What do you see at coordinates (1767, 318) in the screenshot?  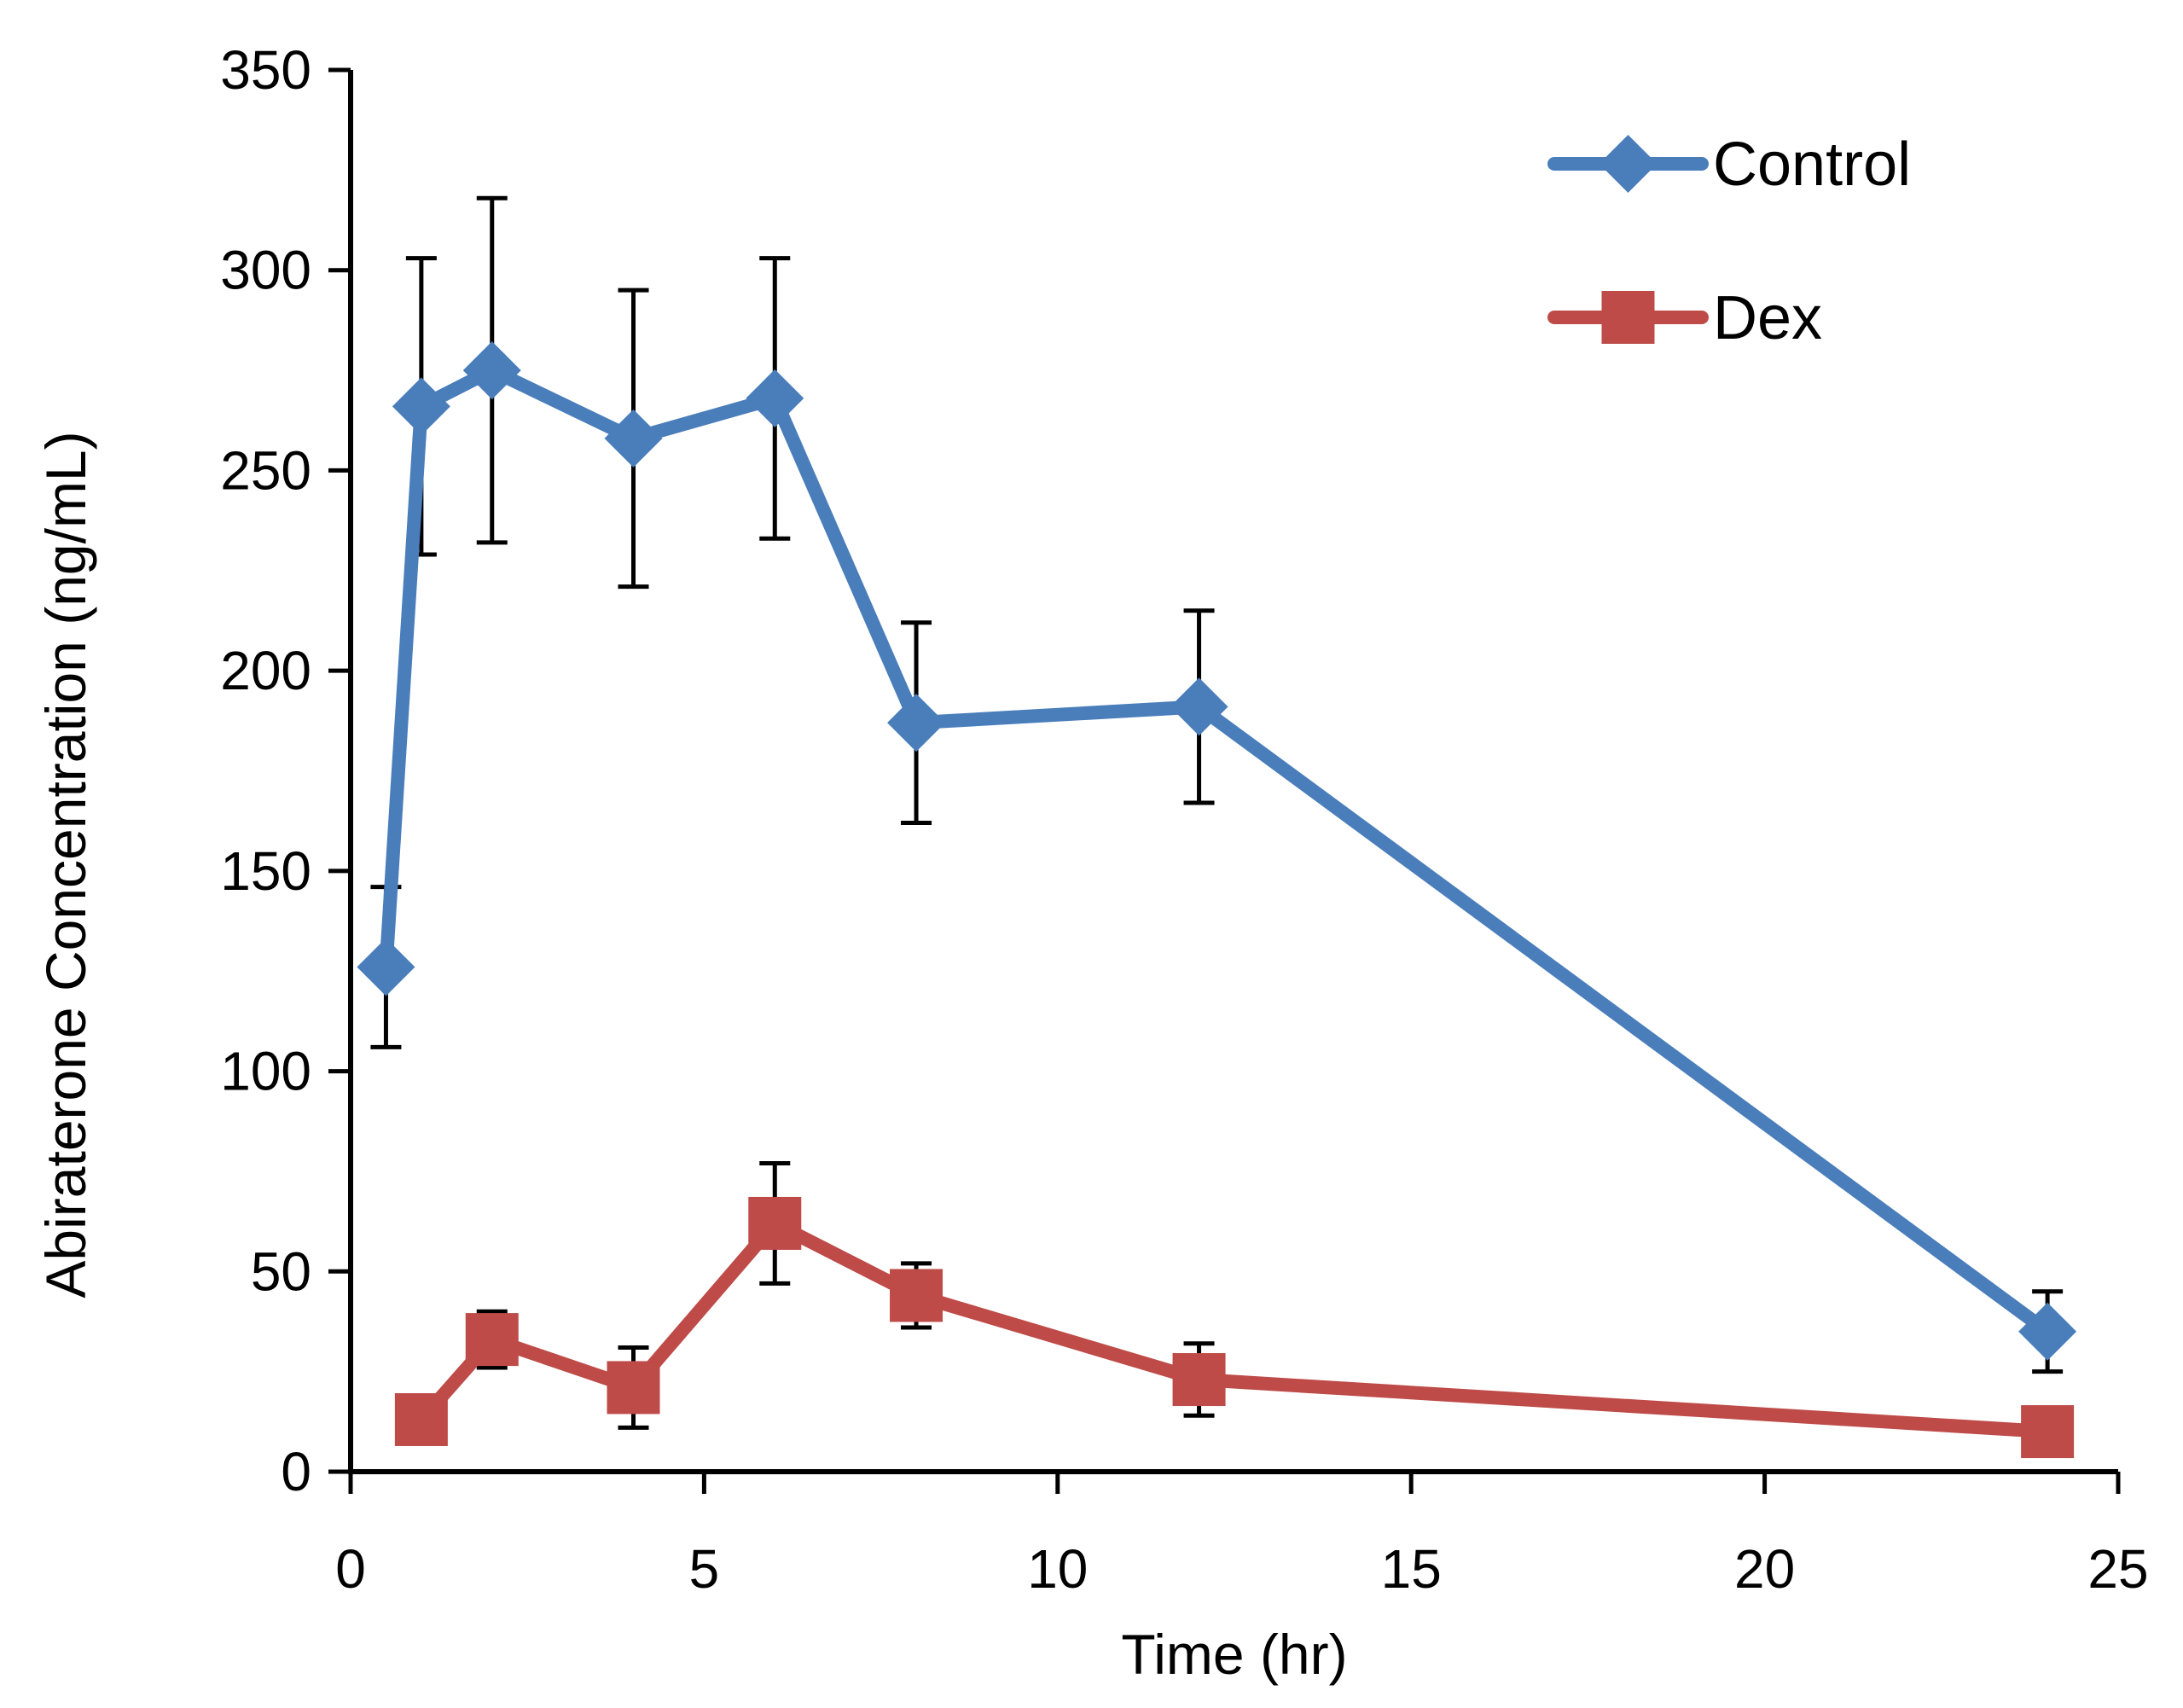 I see `legend-label-dex: Dex` at bounding box center [1767, 318].